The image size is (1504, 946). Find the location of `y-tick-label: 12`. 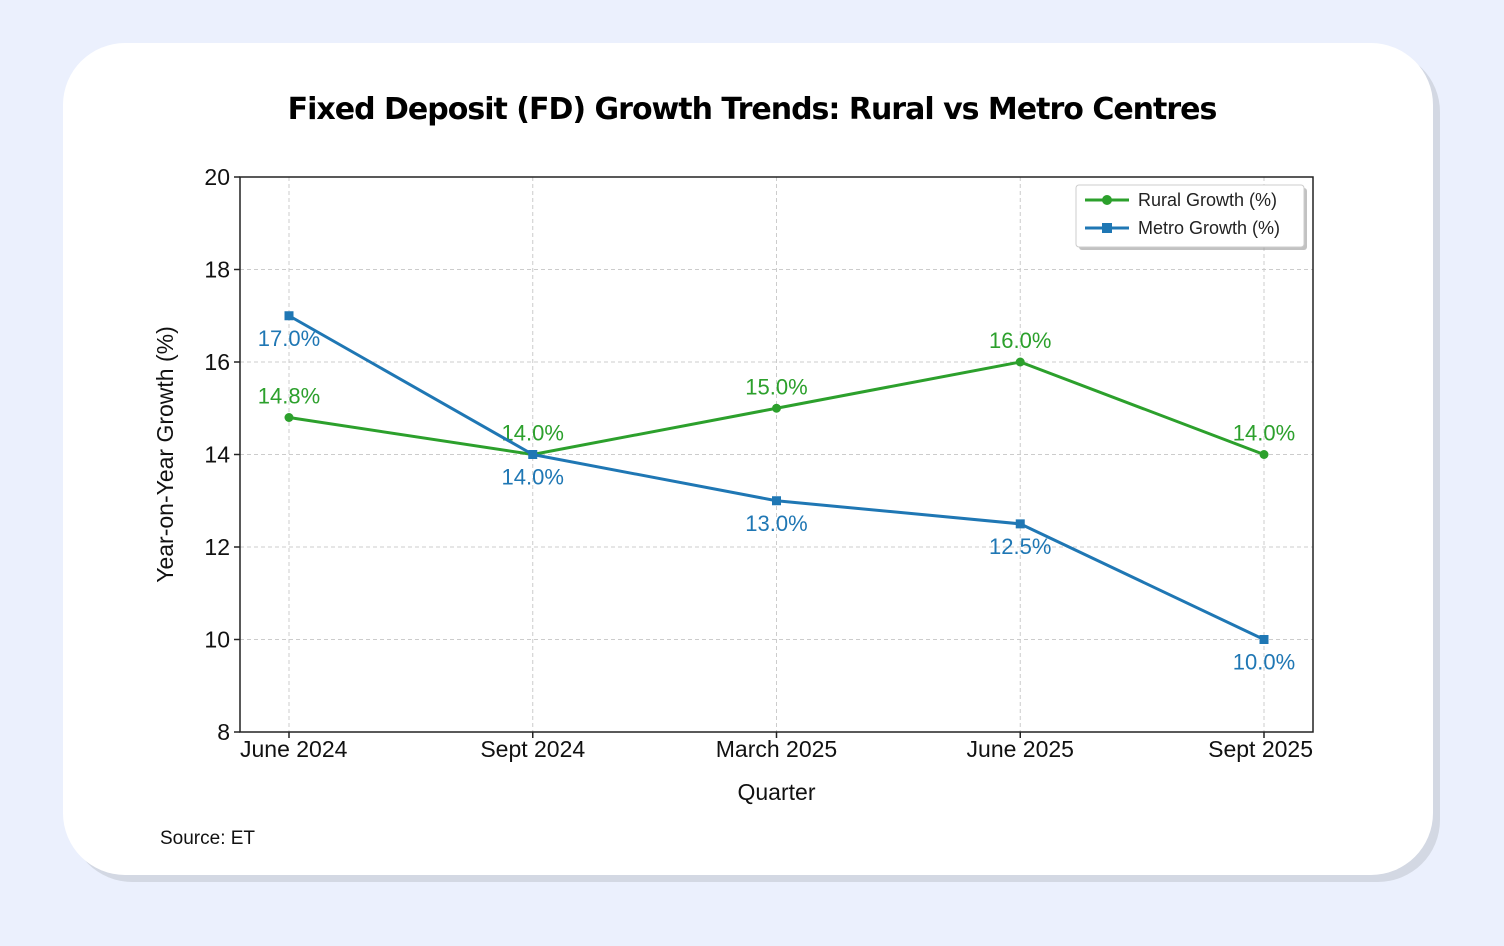

y-tick-label: 12 is located at coordinates (217, 547).